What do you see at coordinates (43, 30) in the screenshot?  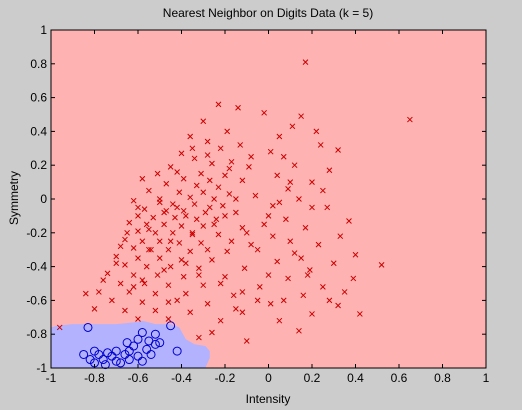 I see `y-tick-label-10: 1` at bounding box center [43, 30].